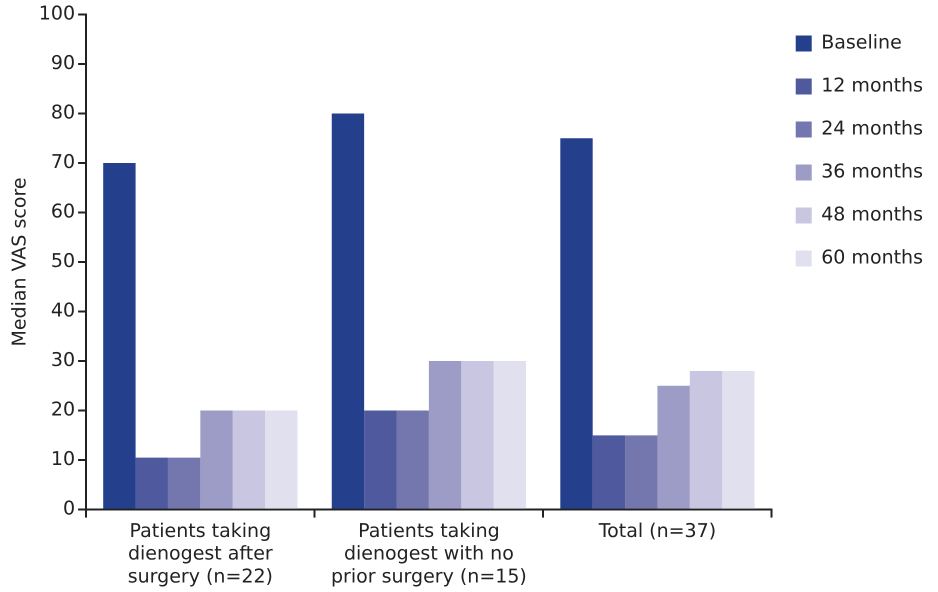  I want to click on x-tick-label: Total (n=37), so click(657, 531).